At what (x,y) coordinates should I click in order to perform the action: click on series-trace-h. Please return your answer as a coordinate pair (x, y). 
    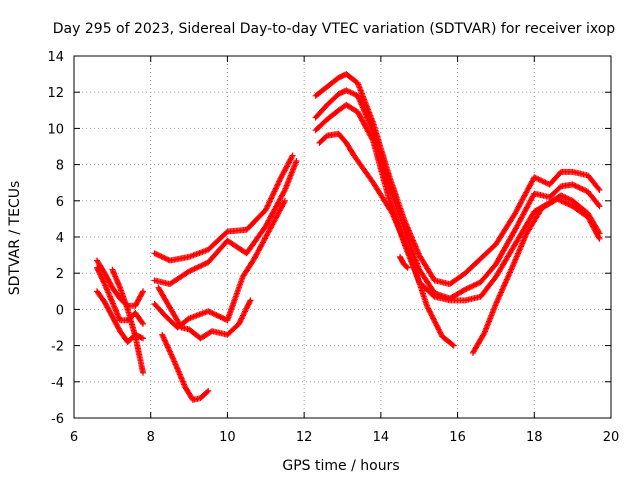
    Looking at the image, I should click on (204, 313).